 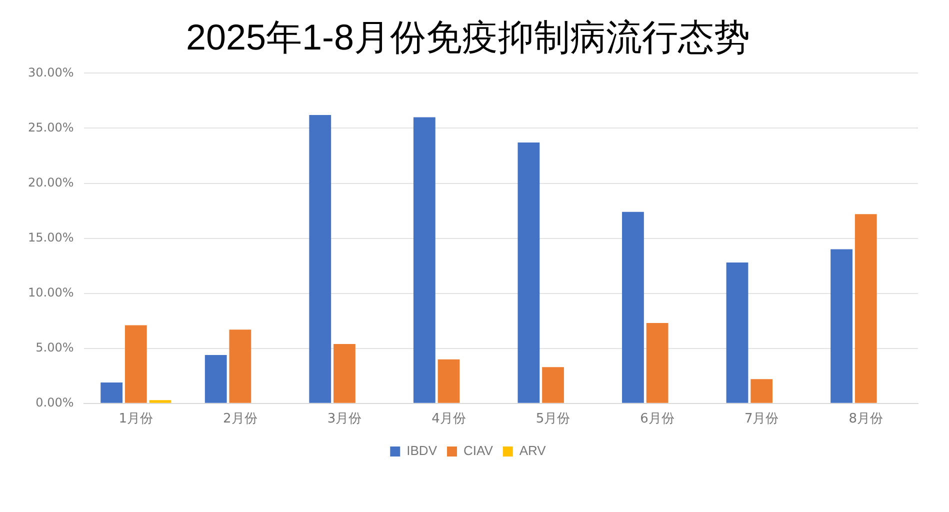 What do you see at coordinates (468, 37) in the screenshot?
I see `chart-title: 2025年1-8月份免疫抑制病流行态势` at bounding box center [468, 37].